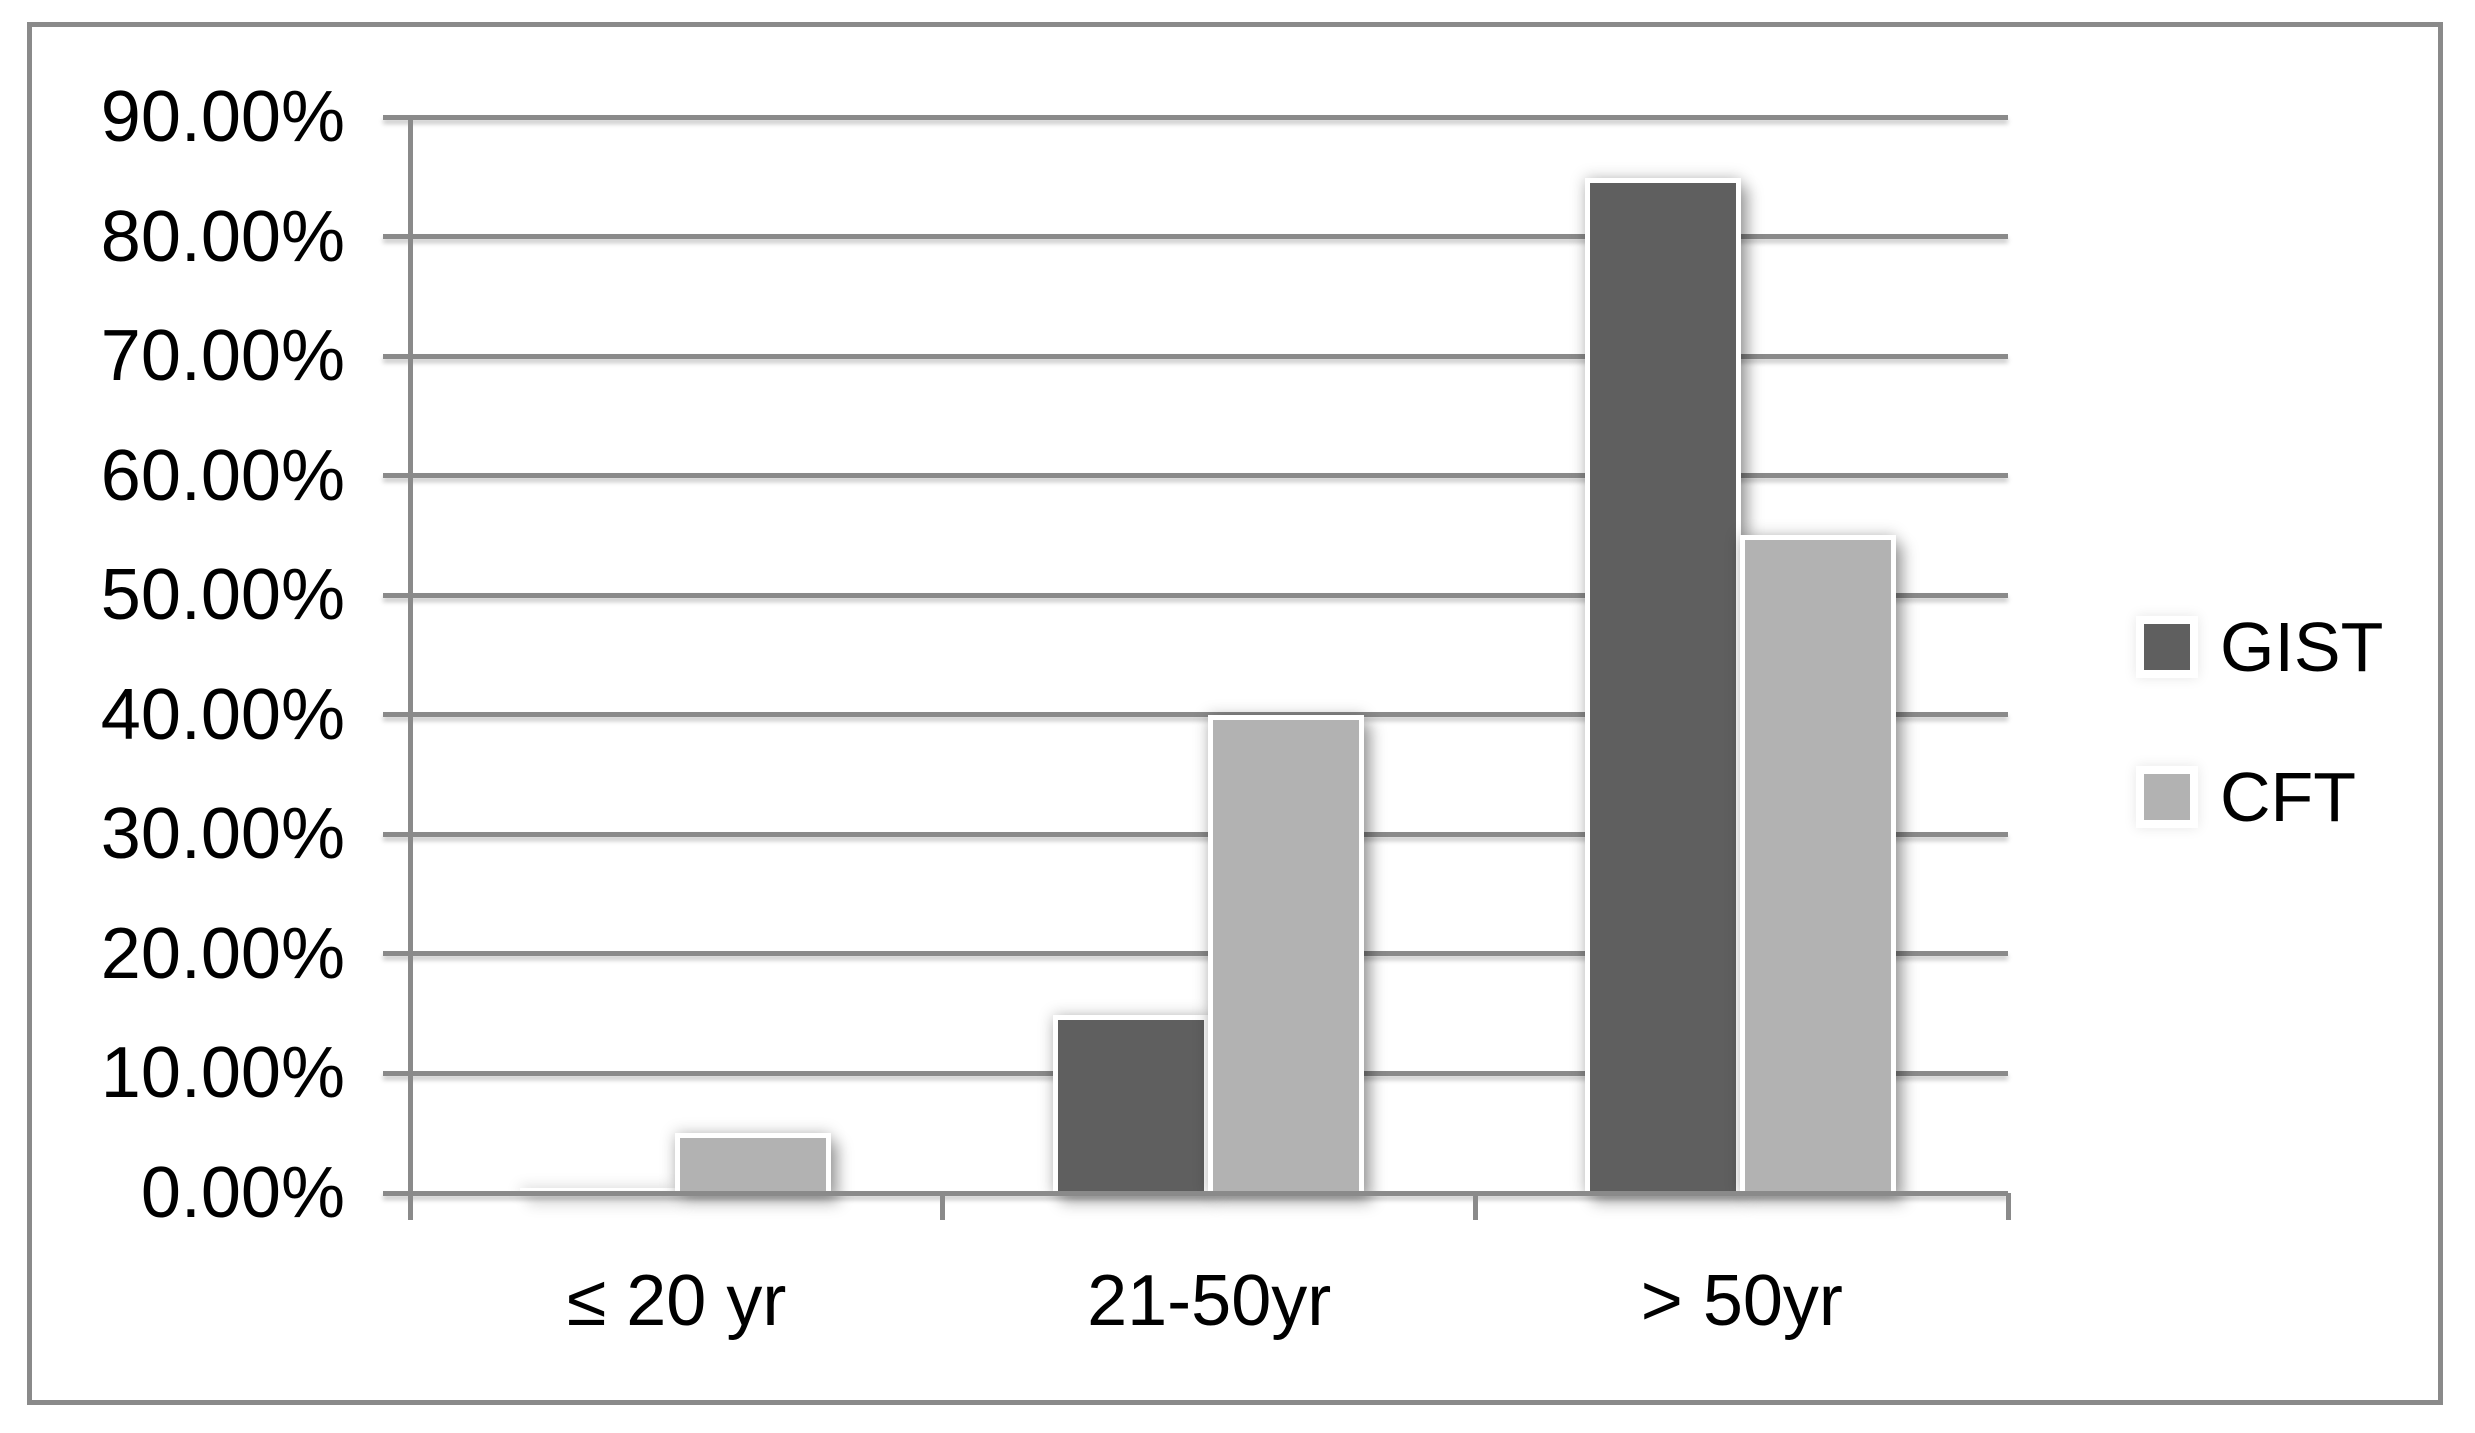 The height and width of the screenshot is (1433, 2475). I want to click on y-tick-label-0-00: 0.00%, so click(242, 1193).